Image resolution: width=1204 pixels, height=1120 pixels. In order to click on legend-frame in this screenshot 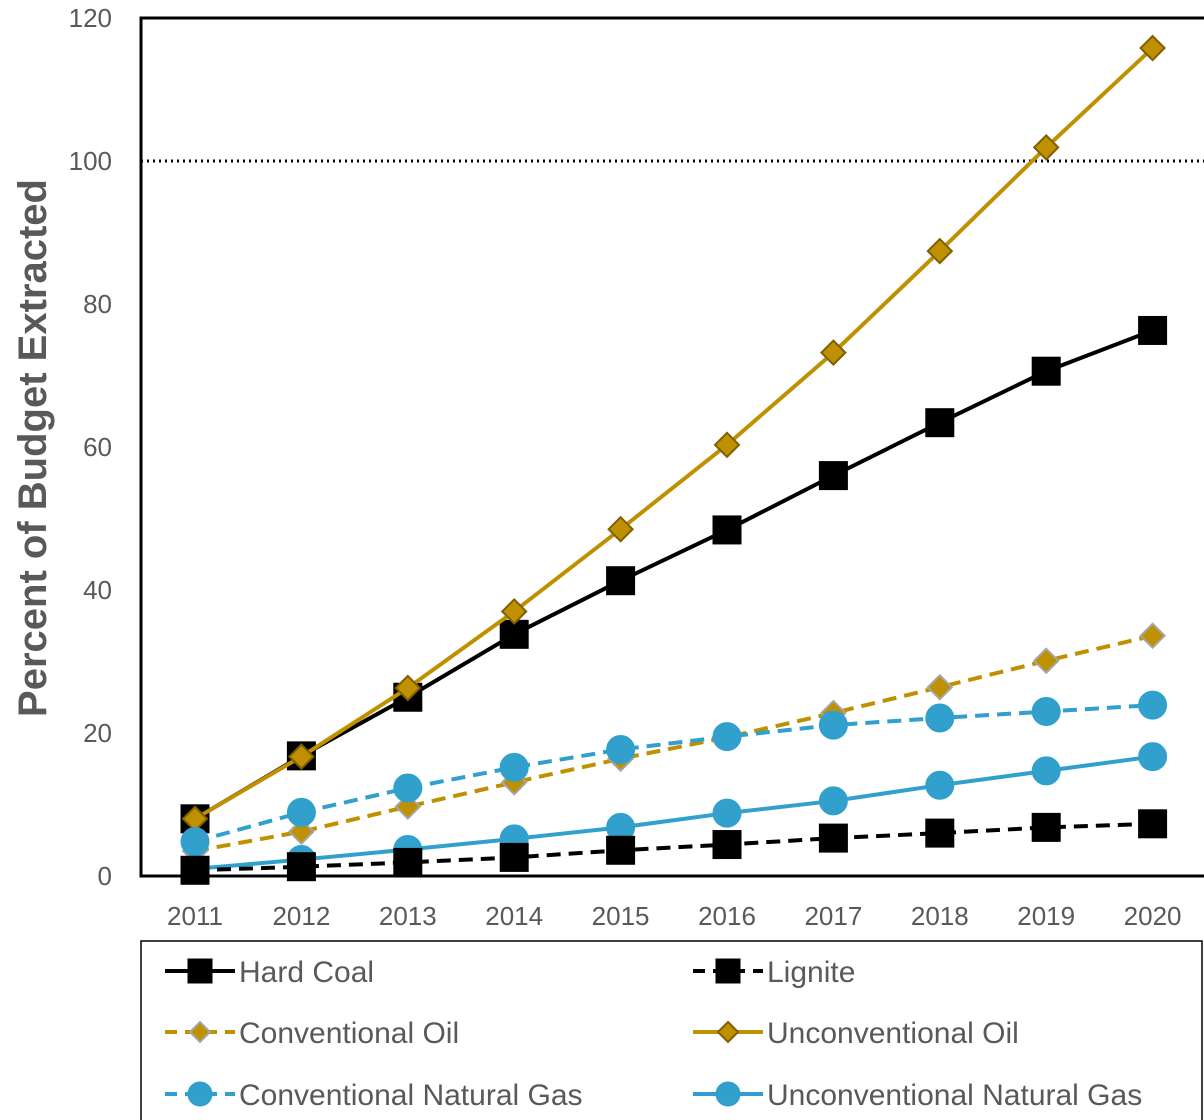, I will do `click(671, 1030)`.